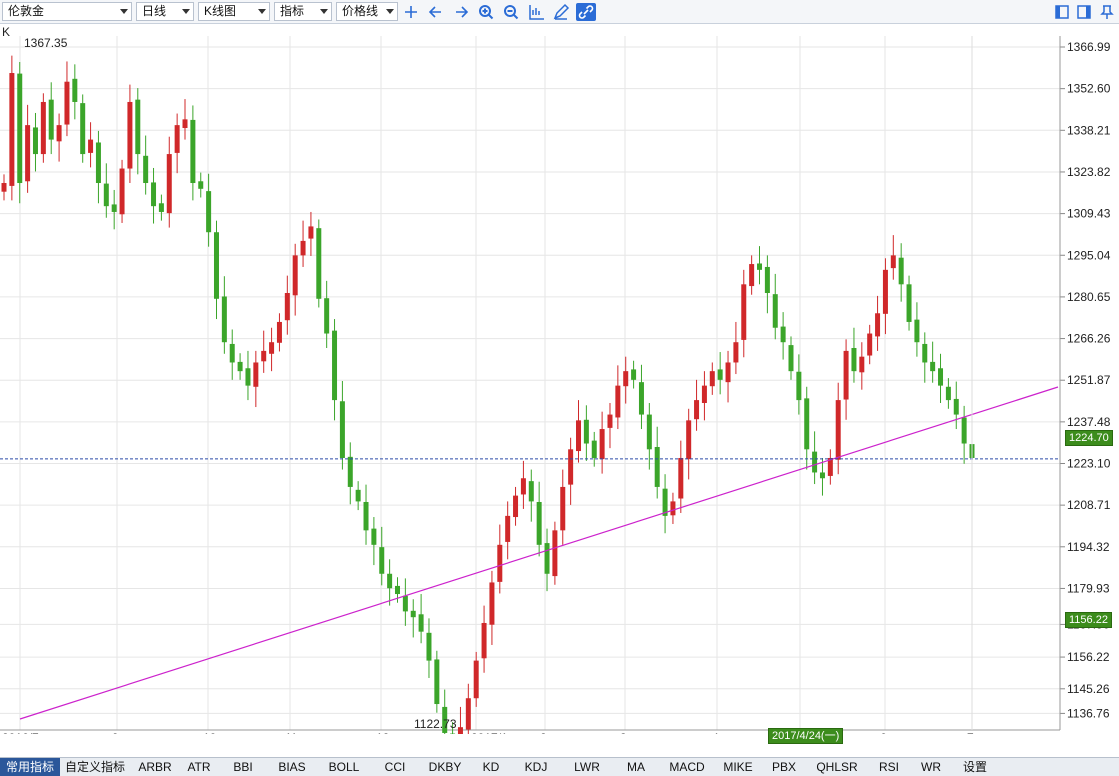 The image size is (1119, 776). What do you see at coordinates (210, 732) in the screenshot?
I see `date-label: 10` at bounding box center [210, 732].